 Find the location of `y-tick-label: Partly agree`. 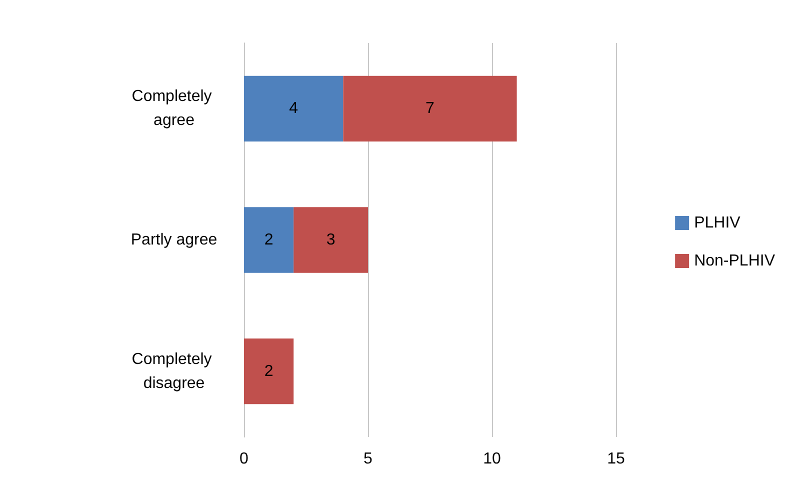

y-tick-label: Partly agree is located at coordinates (174, 240).